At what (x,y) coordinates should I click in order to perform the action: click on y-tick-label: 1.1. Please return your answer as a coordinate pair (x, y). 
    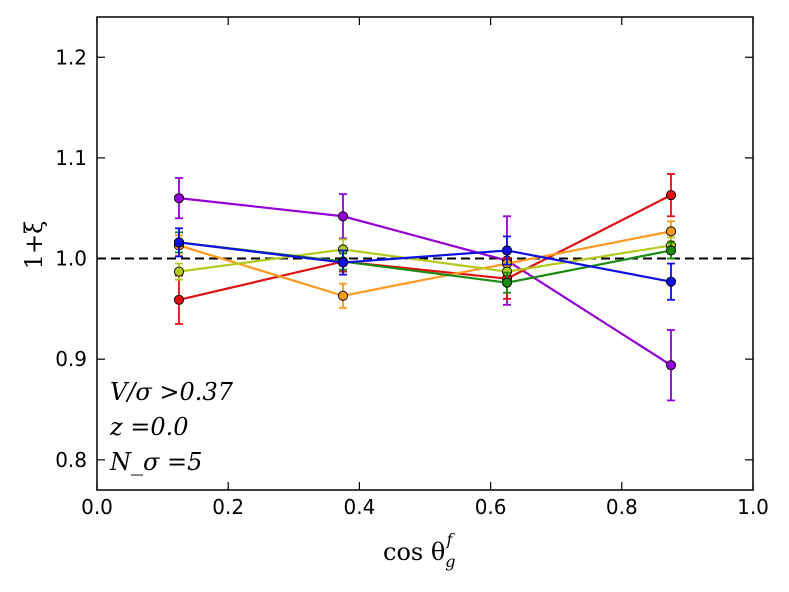
    Looking at the image, I should click on (71, 158).